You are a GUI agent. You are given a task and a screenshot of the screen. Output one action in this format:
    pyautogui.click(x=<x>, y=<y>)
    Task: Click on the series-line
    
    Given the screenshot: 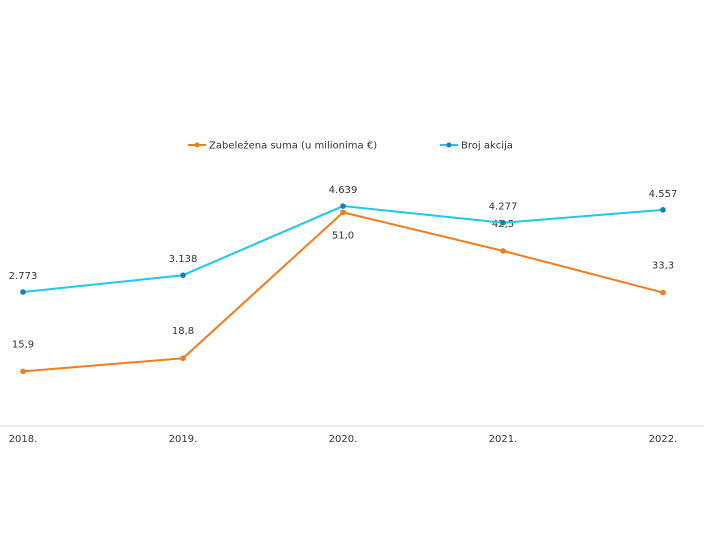 What is the action you would take?
    pyautogui.click(x=343, y=249)
    